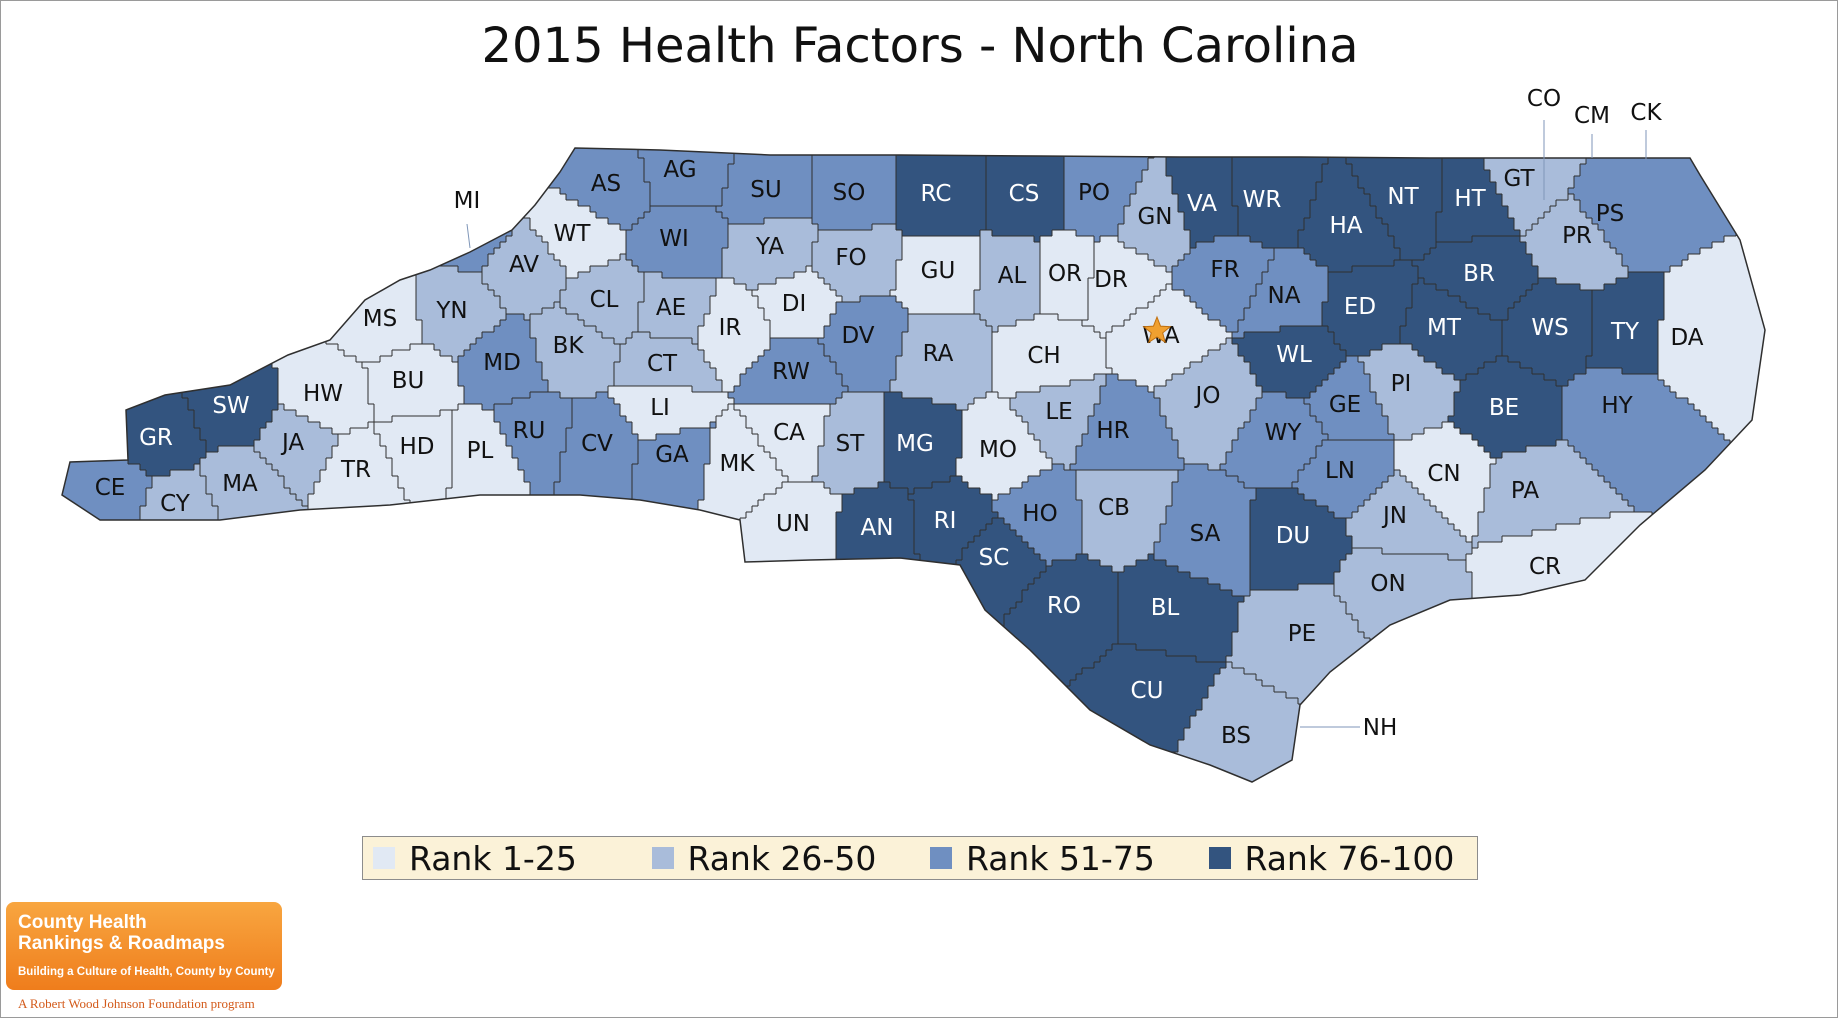 The height and width of the screenshot is (1020, 1840). What do you see at coordinates (524, 265) in the screenshot?
I see `county-label-av: AV` at bounding box center [524, 265].